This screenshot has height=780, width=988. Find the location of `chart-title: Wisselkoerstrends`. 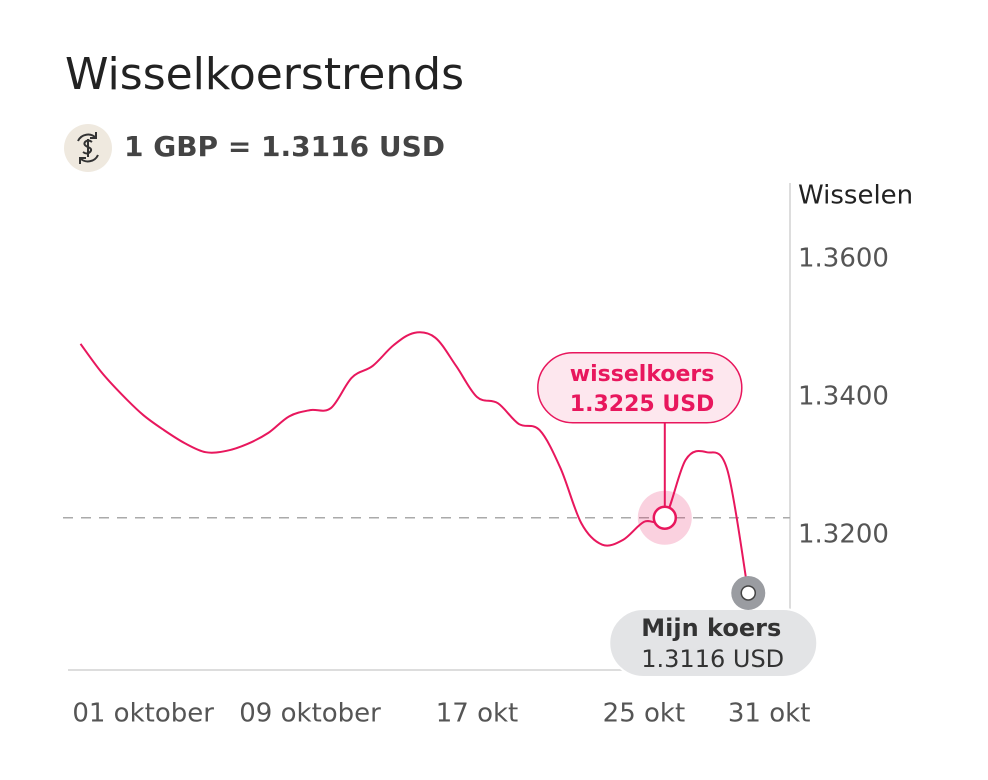

chart-title: Wisselkoerstrends is located at coordinates (264, 74).